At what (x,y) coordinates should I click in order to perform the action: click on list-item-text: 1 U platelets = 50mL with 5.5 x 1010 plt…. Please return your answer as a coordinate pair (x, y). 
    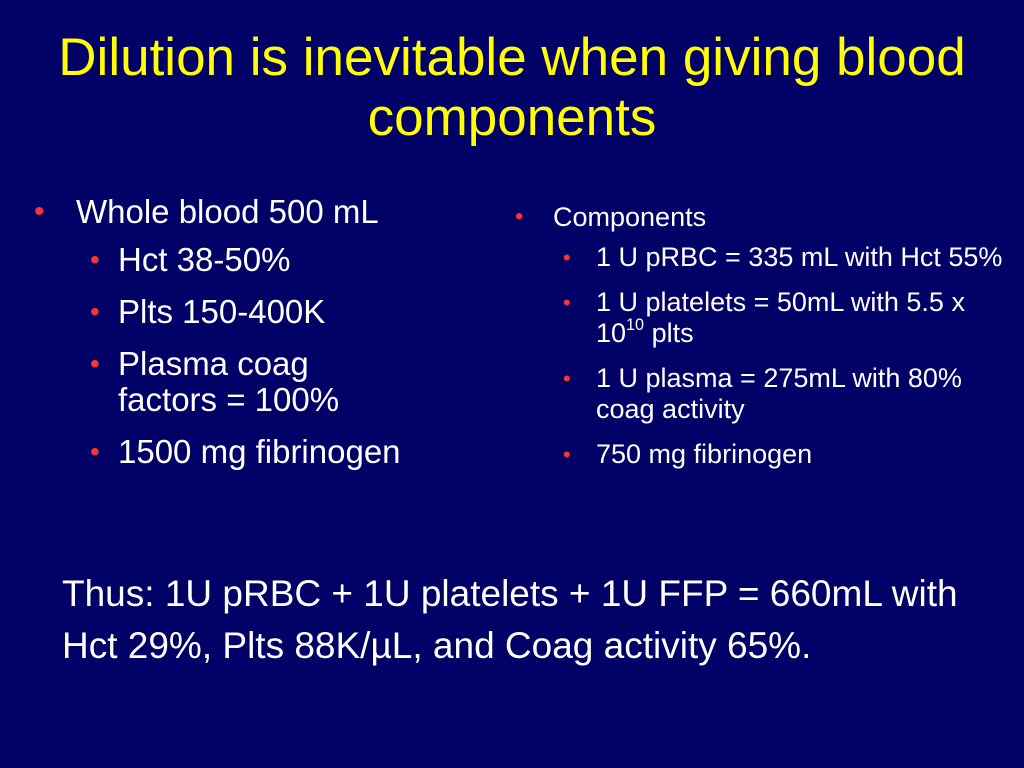
    Looking at the image, I should click on (780, 317).